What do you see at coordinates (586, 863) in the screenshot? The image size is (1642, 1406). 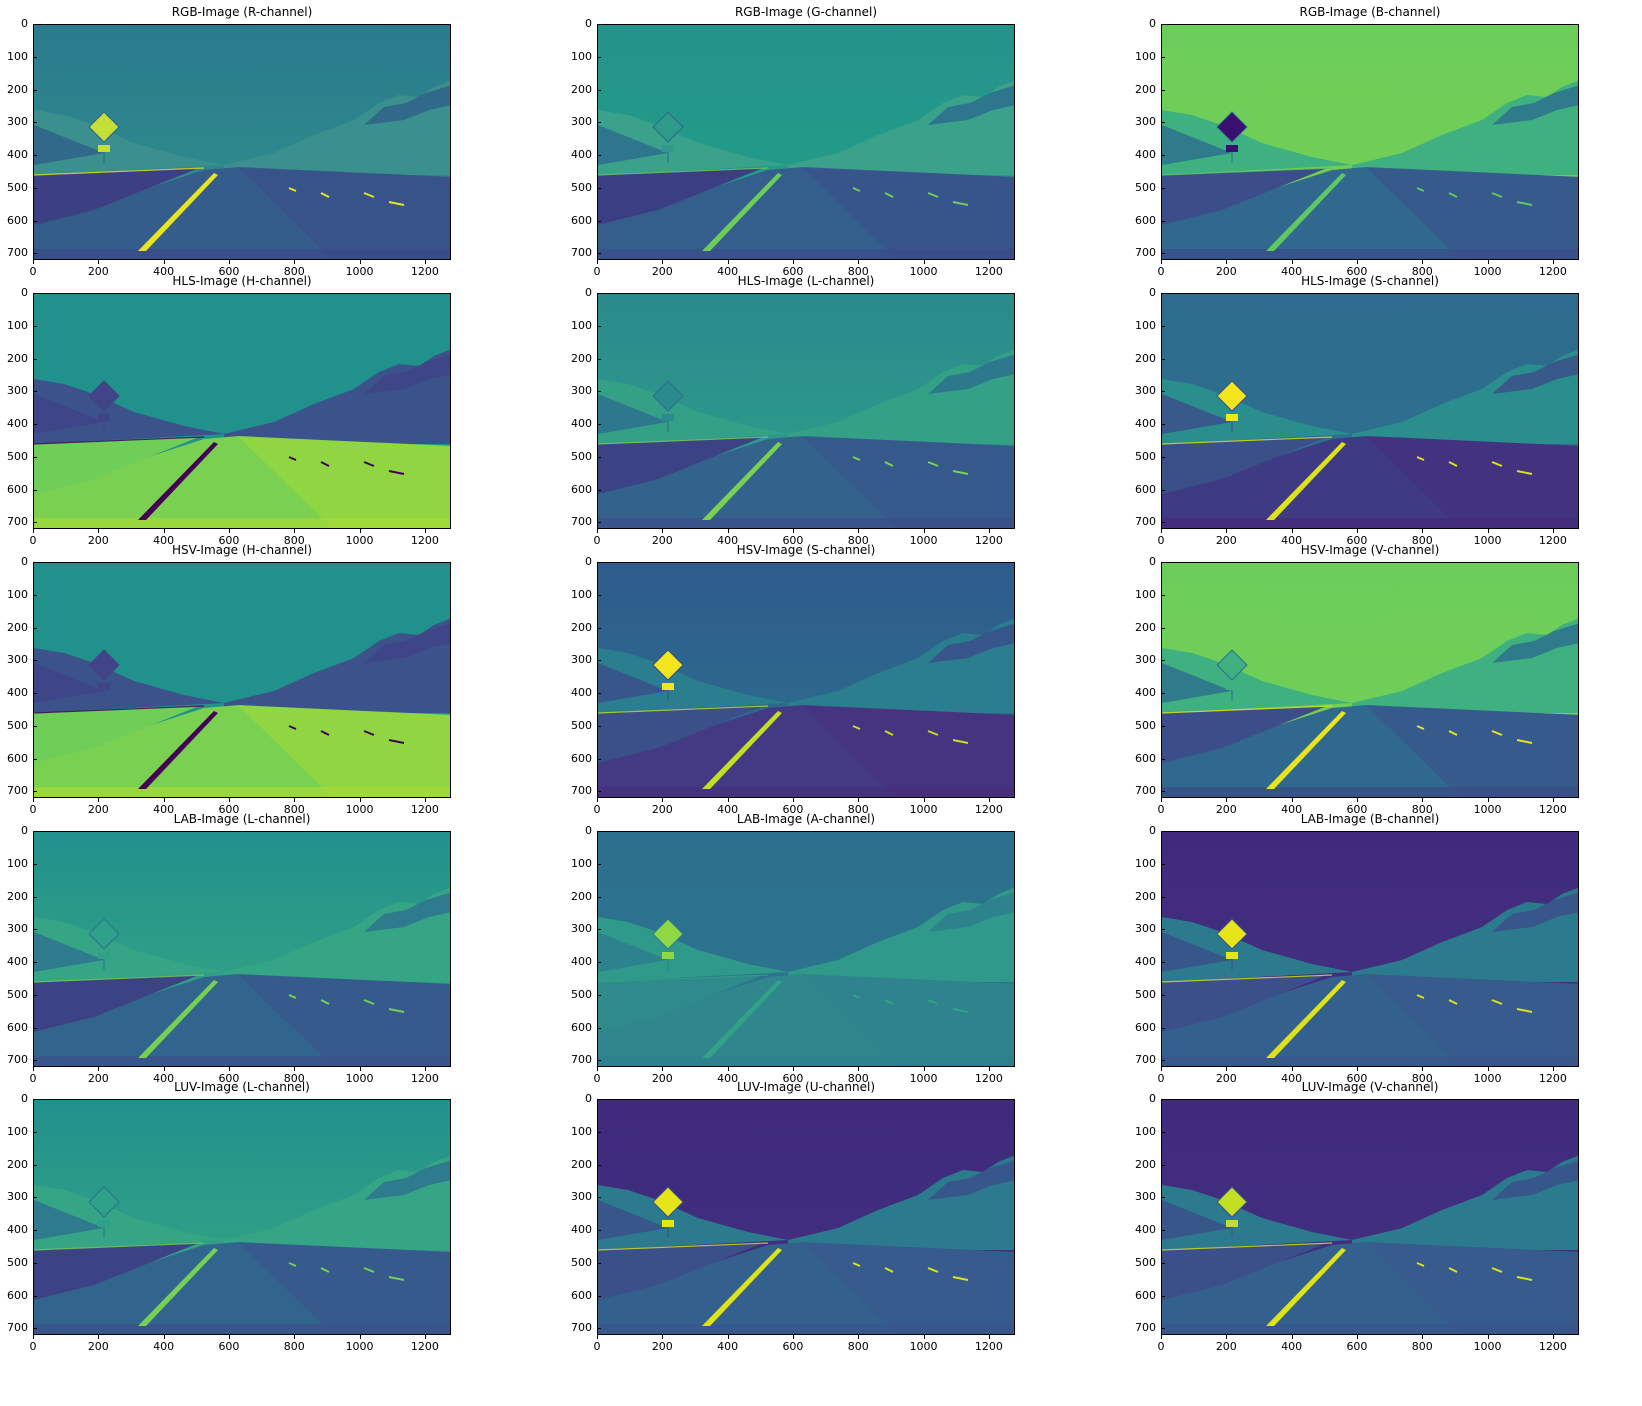 I see `y-tick-label: 100` at bounding box center [586, 863].